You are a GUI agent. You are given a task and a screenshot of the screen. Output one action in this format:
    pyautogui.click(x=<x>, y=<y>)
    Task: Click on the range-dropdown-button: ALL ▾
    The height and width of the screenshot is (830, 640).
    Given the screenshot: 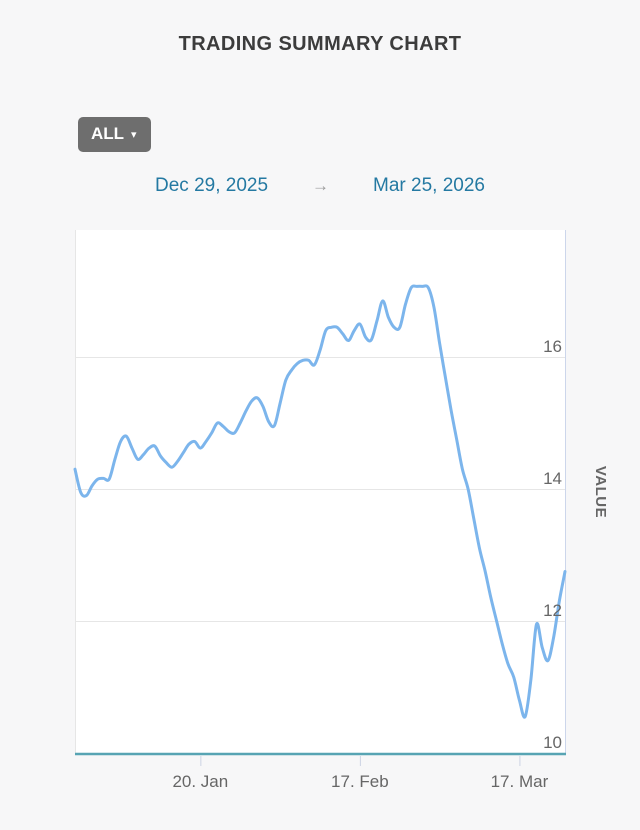 What is the action you would take?
    pyautogui.click(x=114, y=134)
    